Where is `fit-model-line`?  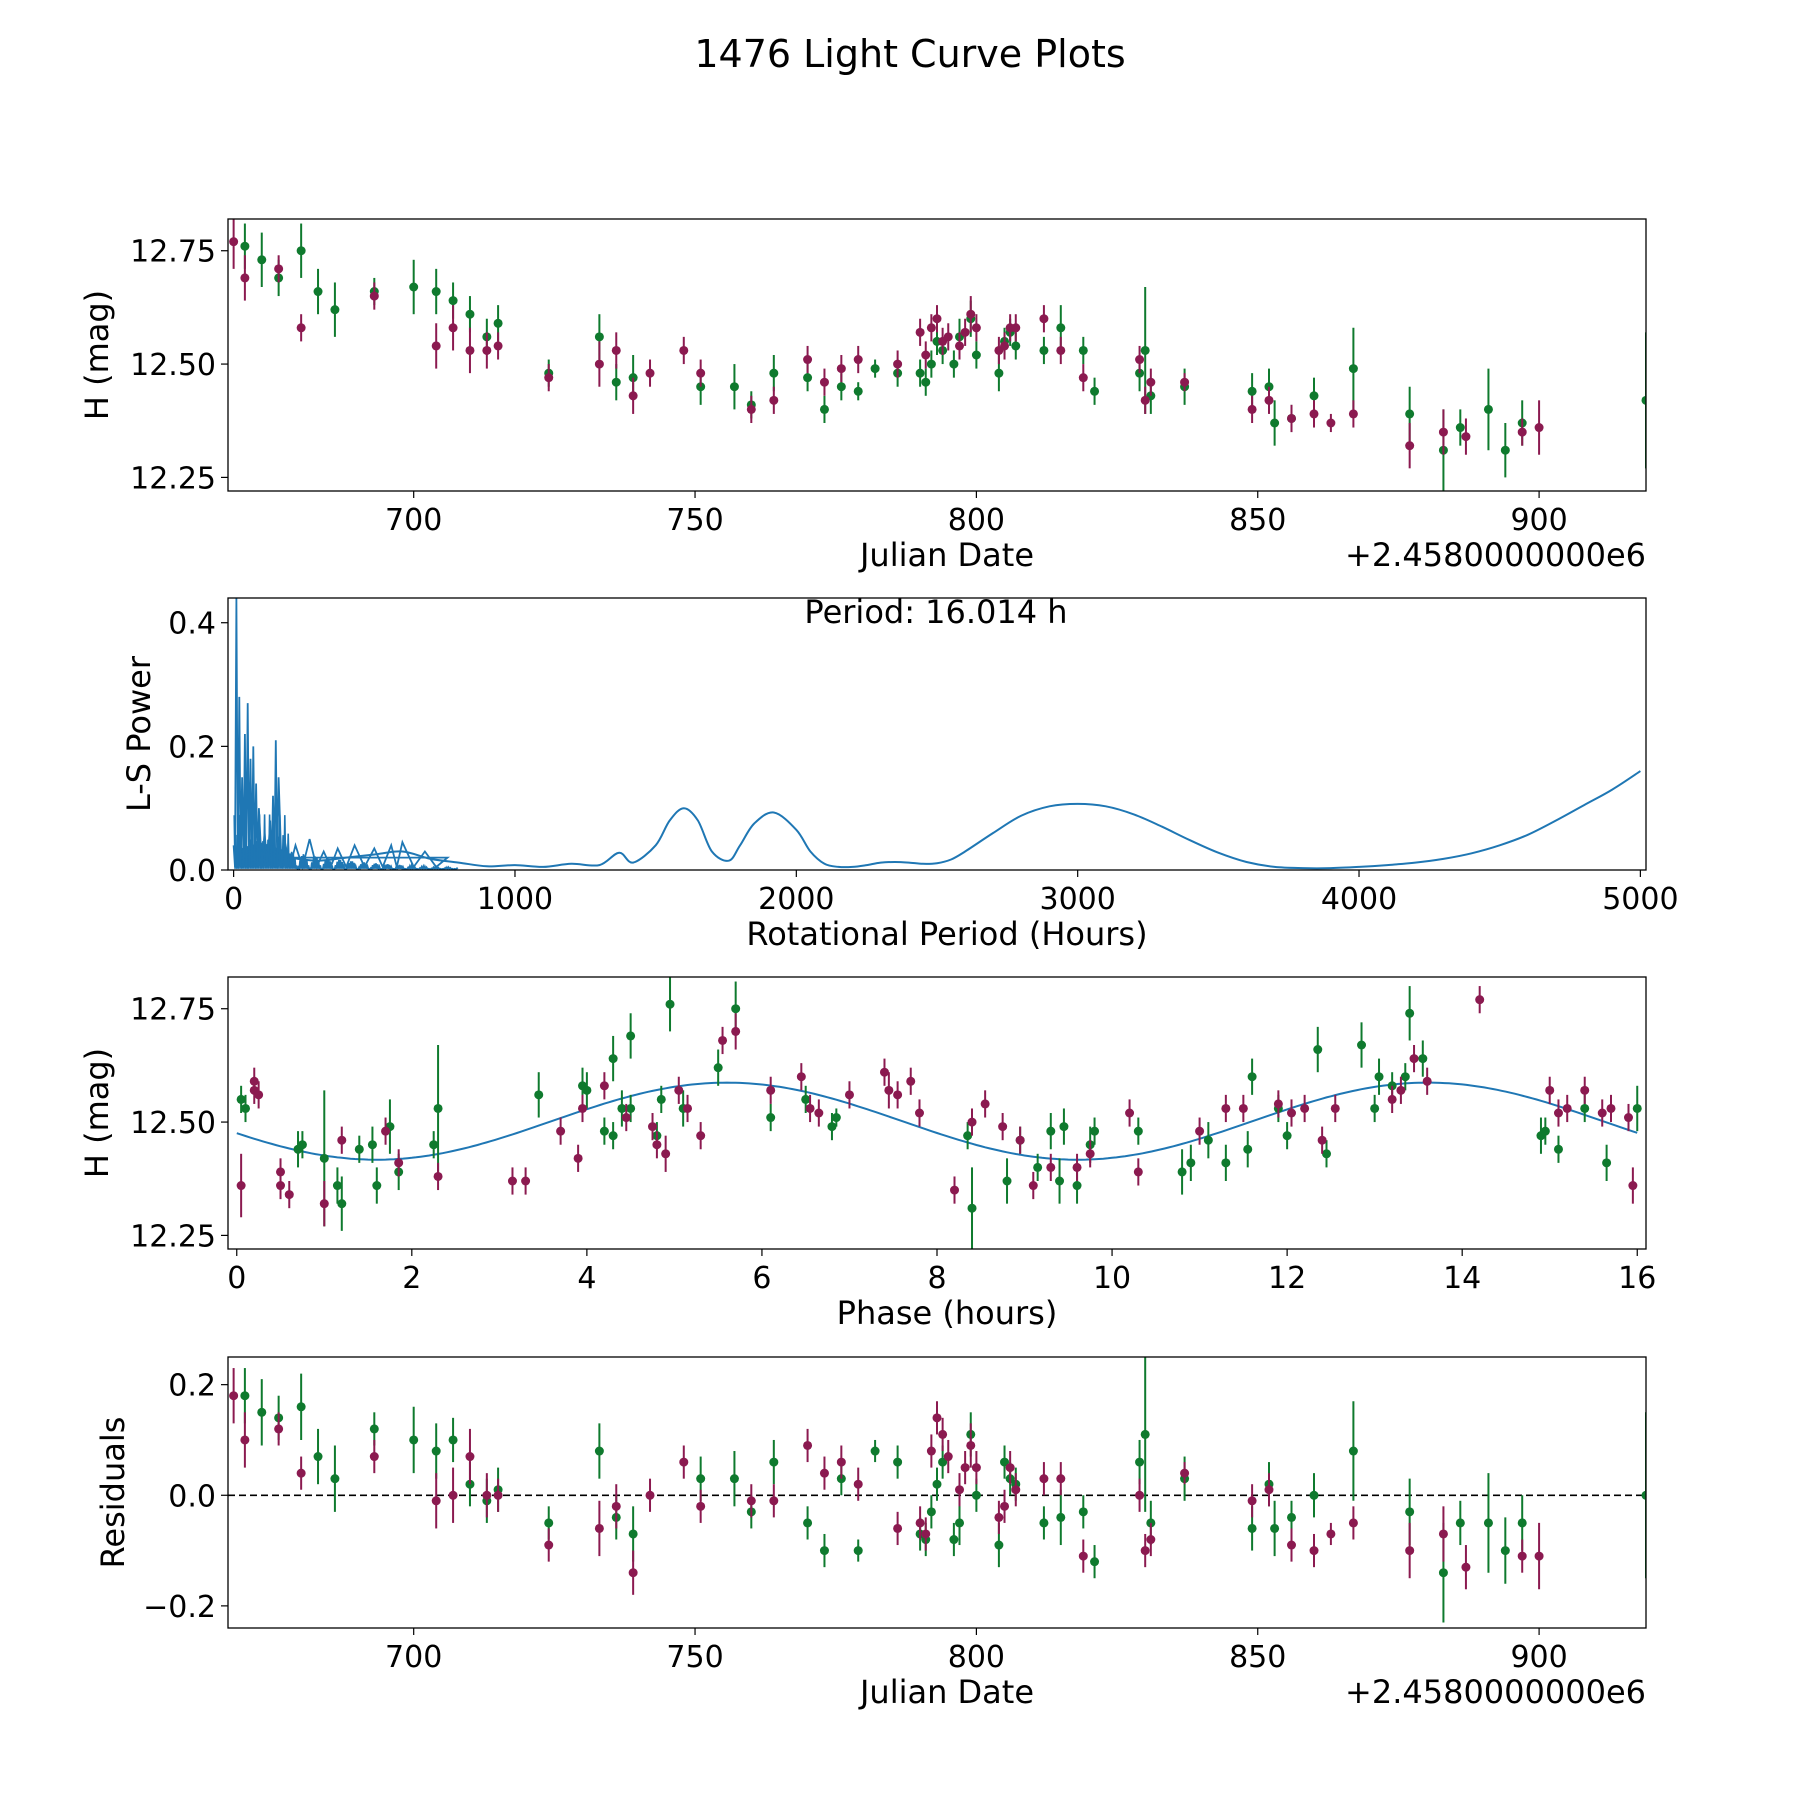
fit-model-line is located at coordinates (937, 1121).